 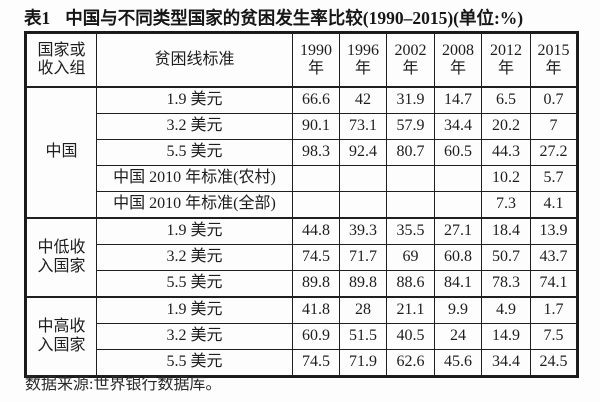 I want to click on value-cell: 24.5, so click(x=553, y=362).